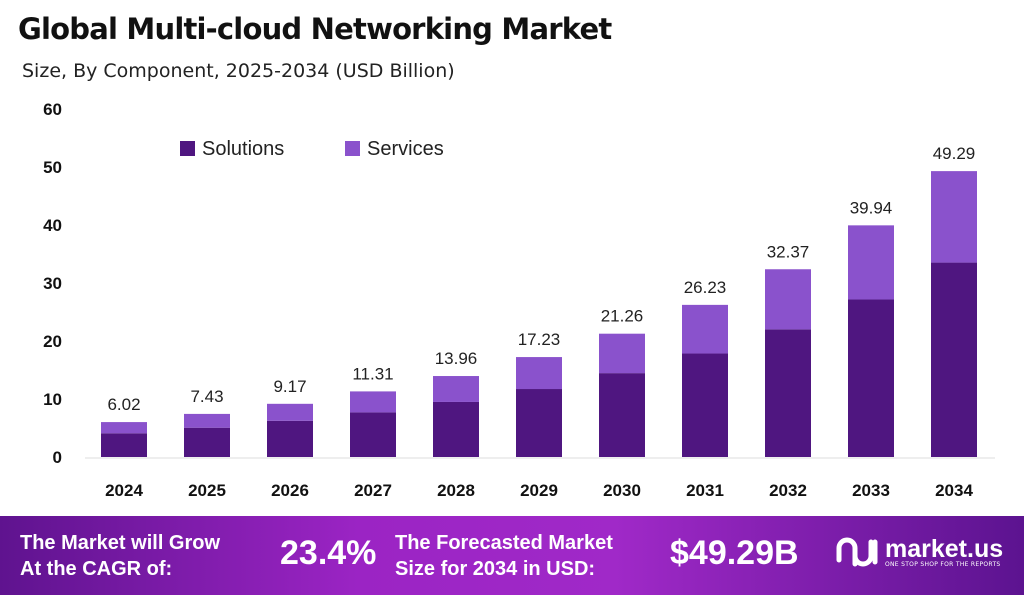 This screenshot has width=1024, height=595. What do you see at coordinates (373, 434) in the screenshot?
I see `bar-solutions-2027` at bounding box center [373, 434].